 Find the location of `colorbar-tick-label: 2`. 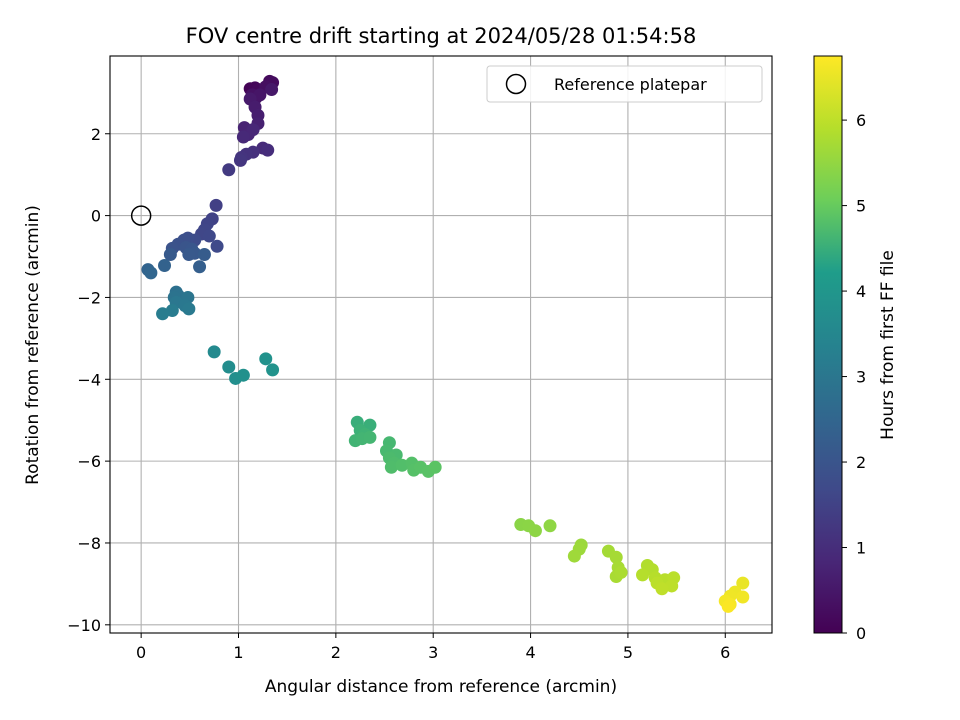

colorbar-tick-label: 2 is located at coordinates (861, 462).